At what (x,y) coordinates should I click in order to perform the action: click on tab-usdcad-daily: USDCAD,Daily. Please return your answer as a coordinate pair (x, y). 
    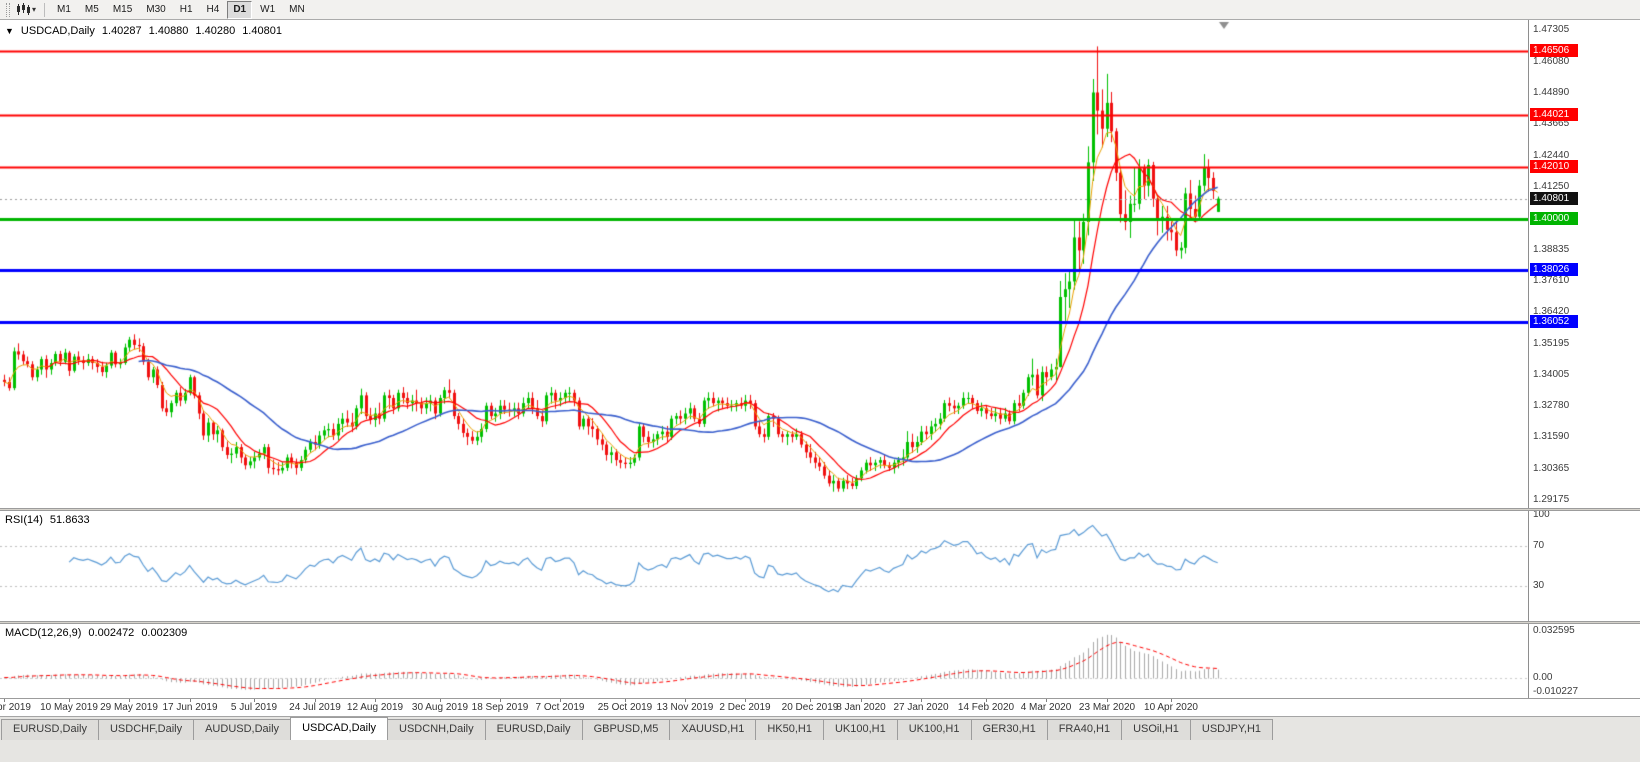
    Looking at the image, I should click on (339, 728).